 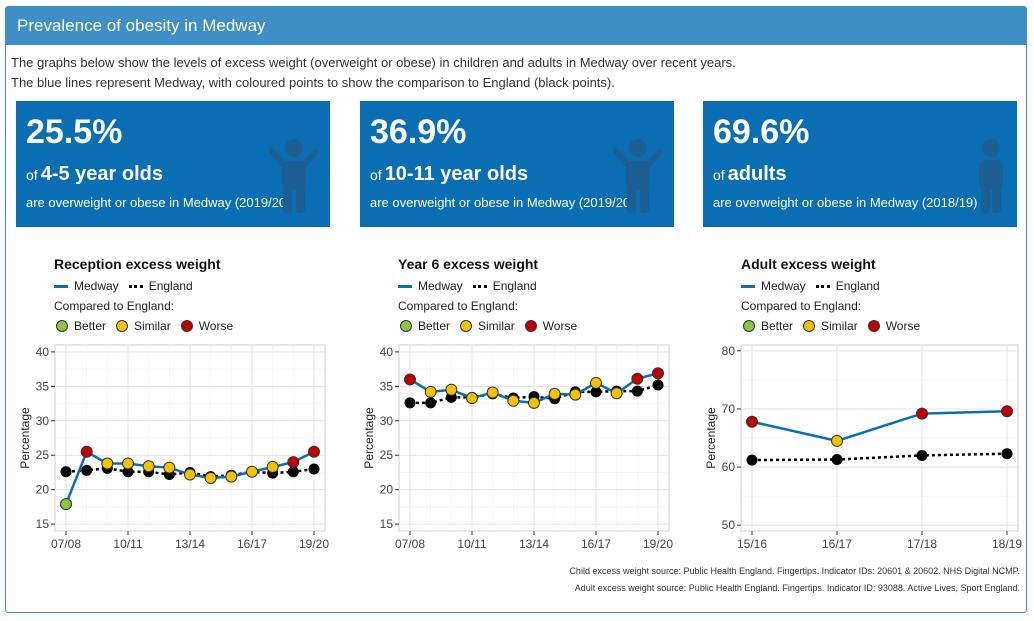 What do you see at coordinates (1007, 544) in the screenshot?
I see `x-tick-label: 18/19` at bounding box center [1007, 544].